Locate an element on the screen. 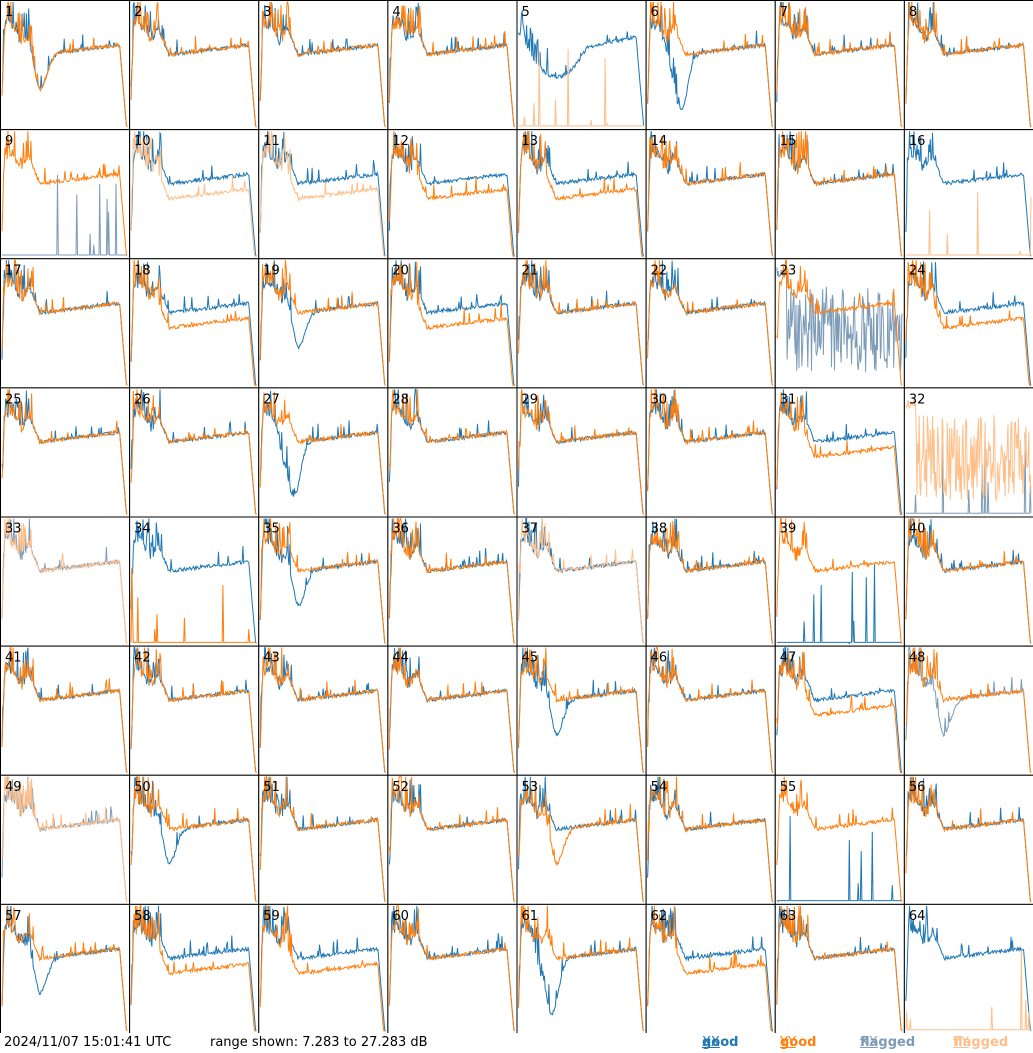 The height and width of the screenshot is (1053, 1033). panel-17: 17 is located at coordinates (65, 323).